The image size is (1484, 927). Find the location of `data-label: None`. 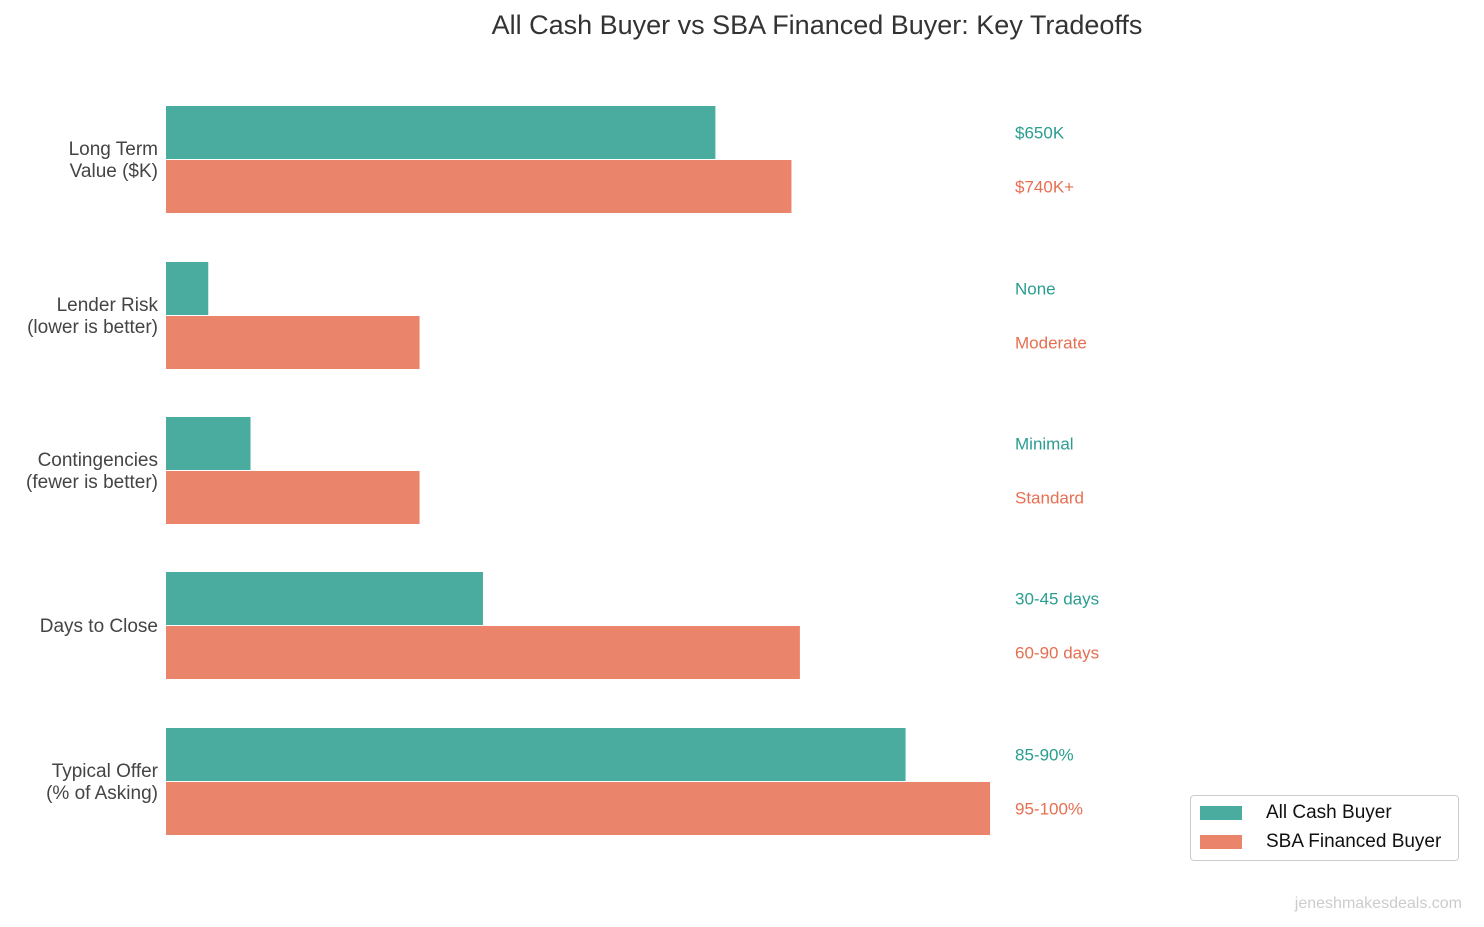

data-label: None is located at coordinates (1035, 289).